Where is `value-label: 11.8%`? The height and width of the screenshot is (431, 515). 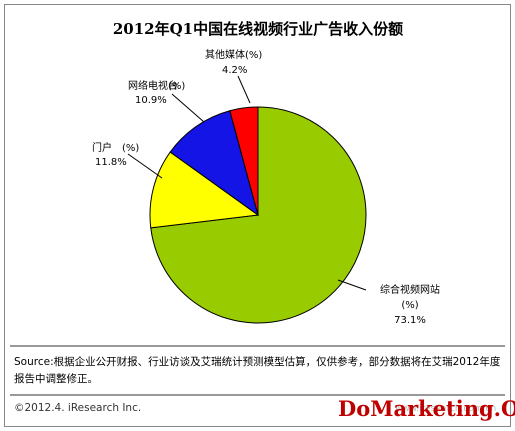 value-label: 11.8% is located at coordinates (111, 162).